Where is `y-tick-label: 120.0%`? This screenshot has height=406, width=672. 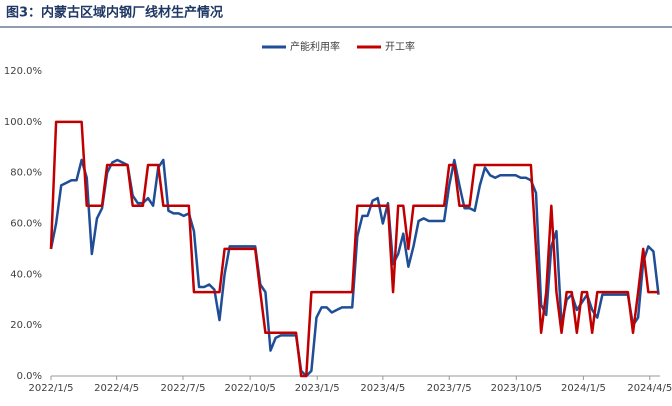
y-tick-label: 120.0% is located at coordinates (23, 71).